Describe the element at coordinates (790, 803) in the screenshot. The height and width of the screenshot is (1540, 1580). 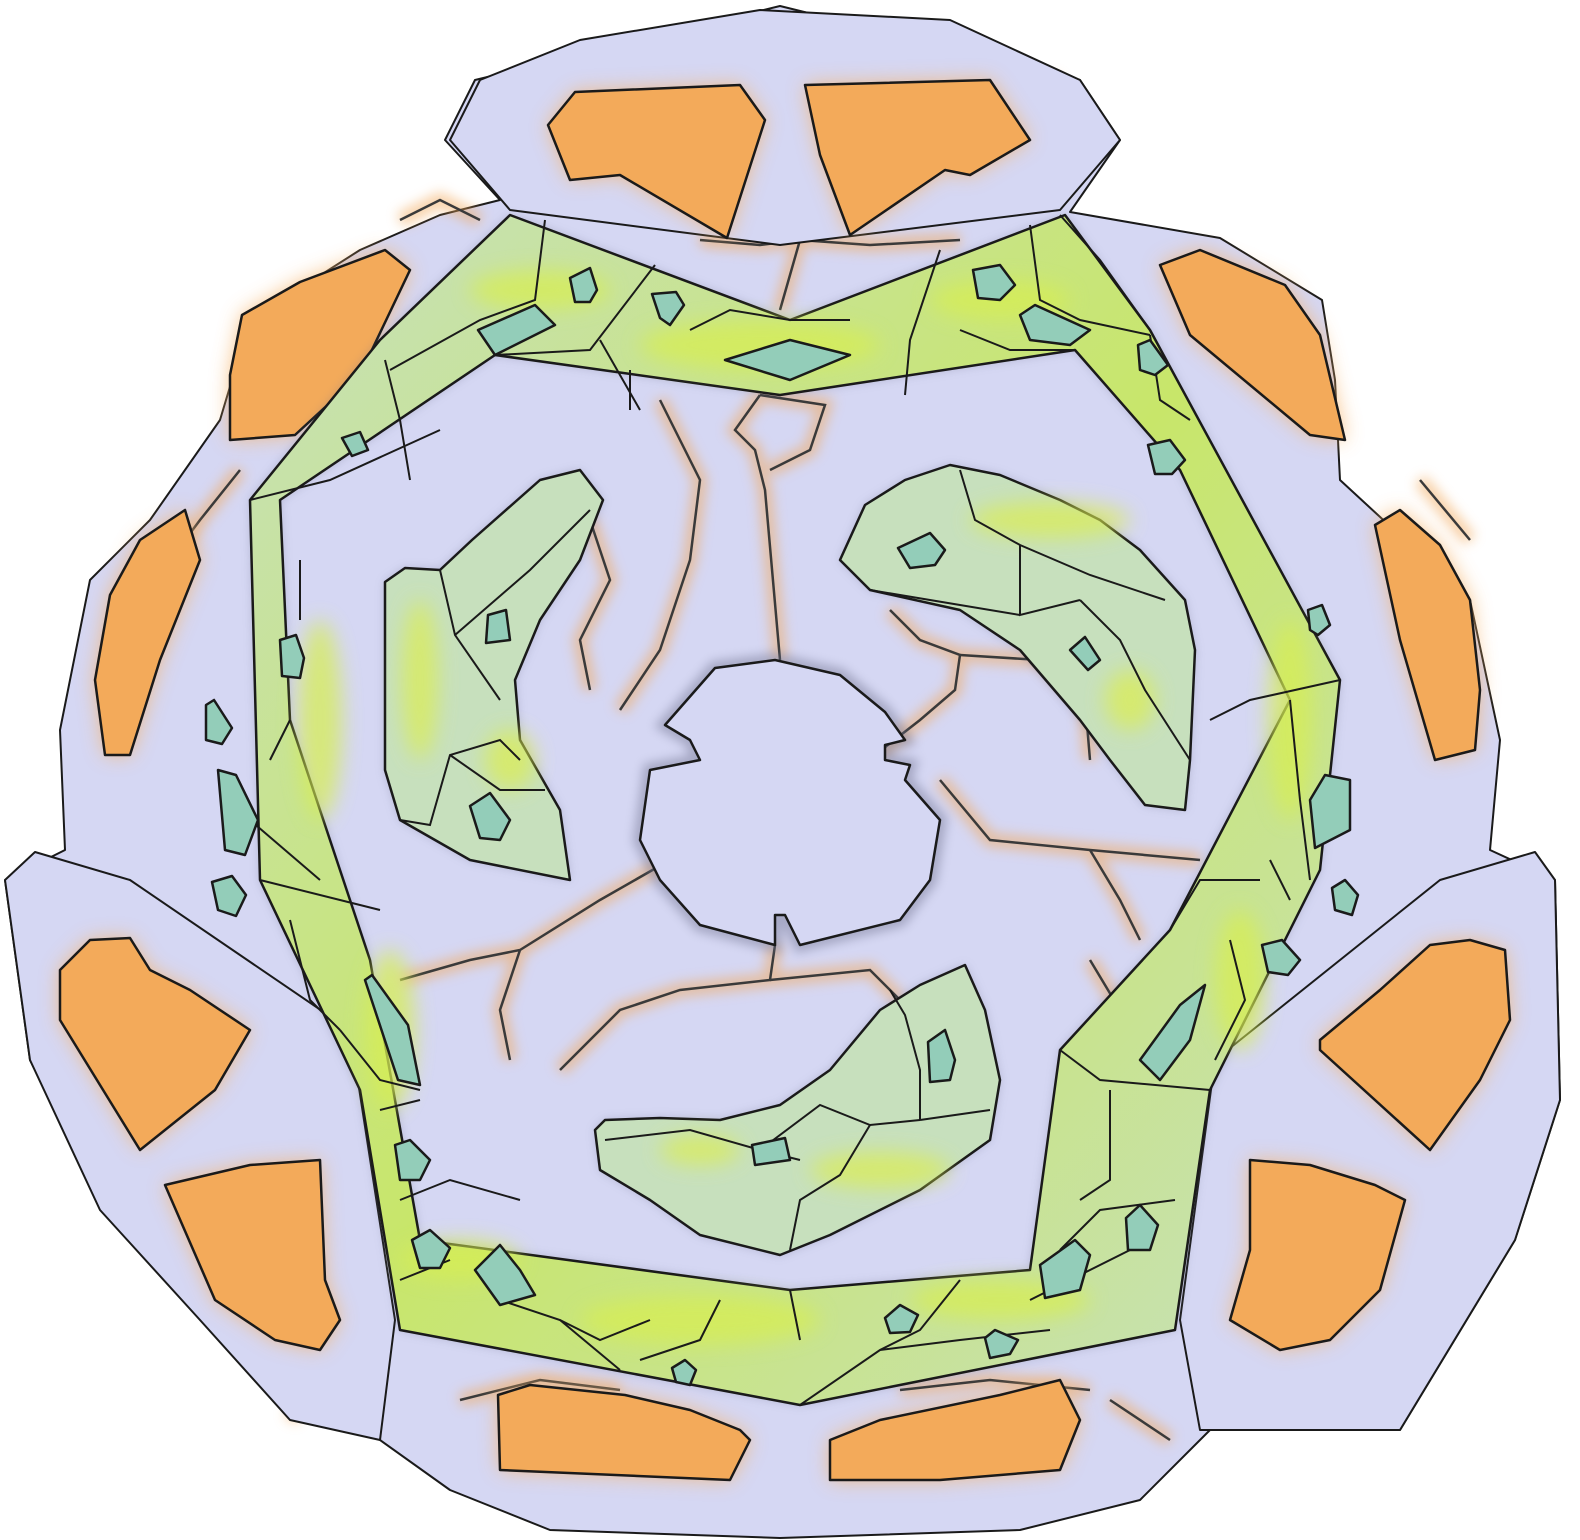
I see `trefoil-hub-icon` at that location.